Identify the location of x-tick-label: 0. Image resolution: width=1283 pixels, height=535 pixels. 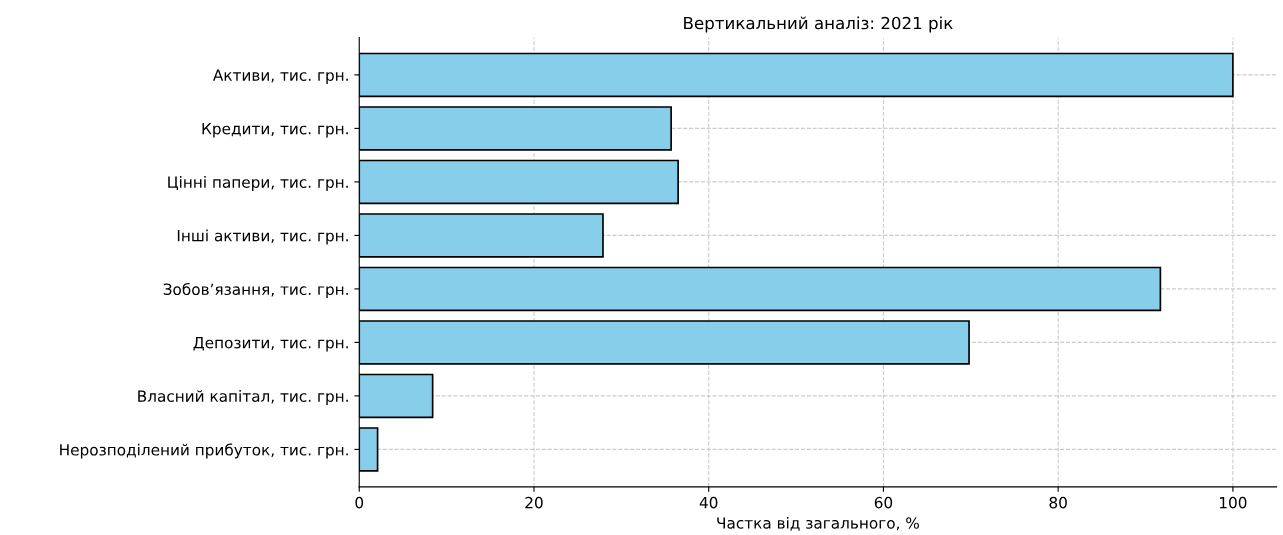
(359, 502).